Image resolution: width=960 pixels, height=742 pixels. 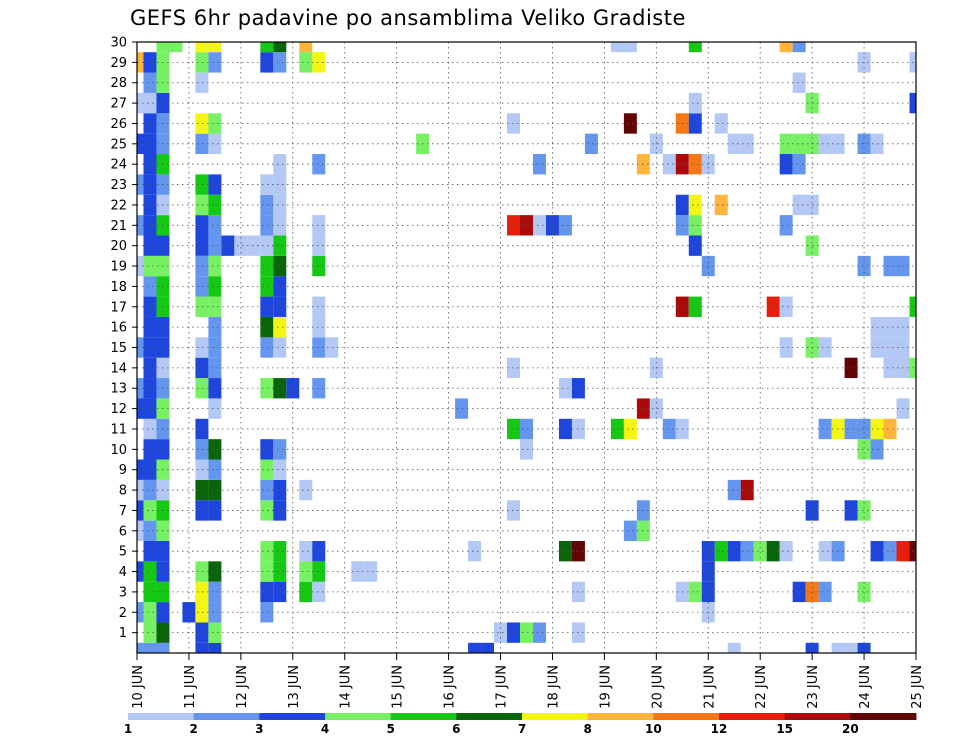 What do you see at coordinates (118, 307) in the screenshot?
I see `y-tick-label: 17` at bounding box center [118, 307].